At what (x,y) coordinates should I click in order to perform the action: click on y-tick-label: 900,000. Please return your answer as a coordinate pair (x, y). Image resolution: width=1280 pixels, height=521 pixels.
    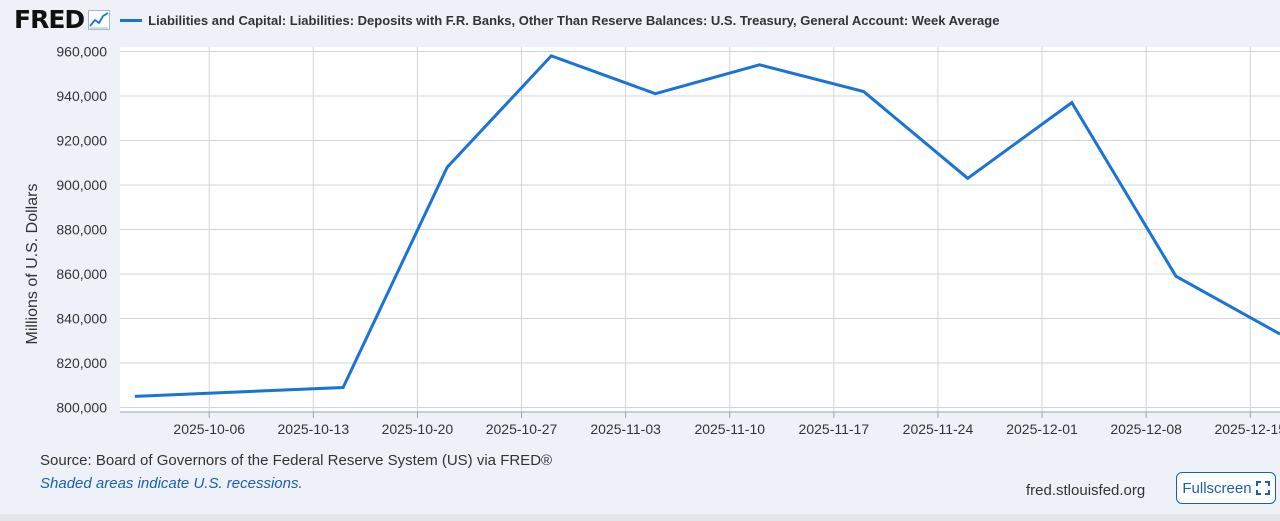
    Looking at the image, I should click on (81, 185).